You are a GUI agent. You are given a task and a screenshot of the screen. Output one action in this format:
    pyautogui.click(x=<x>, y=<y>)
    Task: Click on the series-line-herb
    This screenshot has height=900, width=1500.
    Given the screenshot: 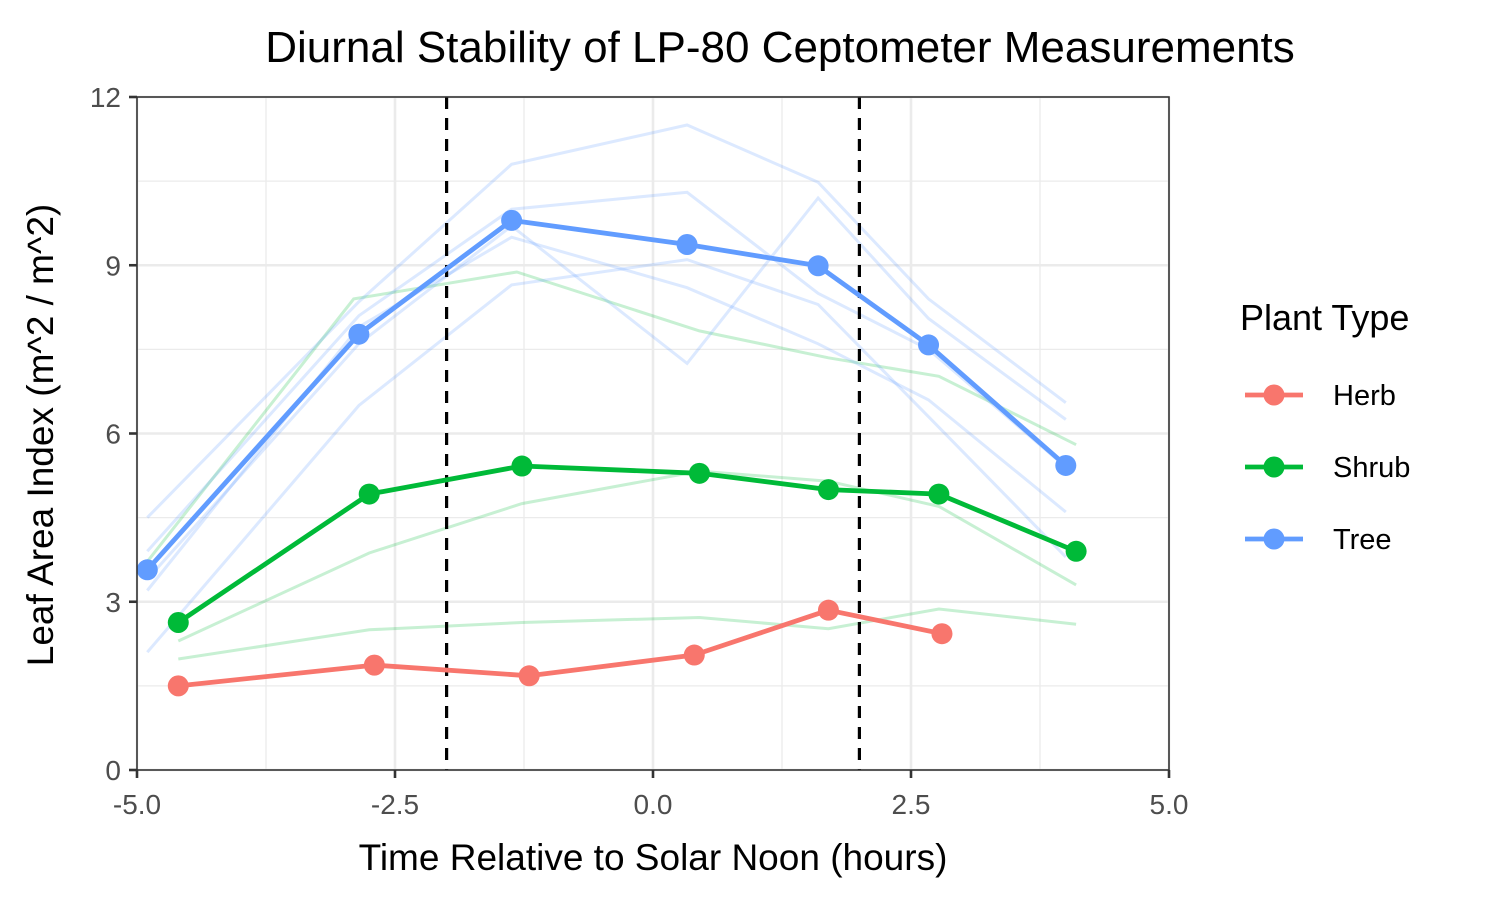 What is the action you would take?
    pyautogui.click(x=560, y=648)
    